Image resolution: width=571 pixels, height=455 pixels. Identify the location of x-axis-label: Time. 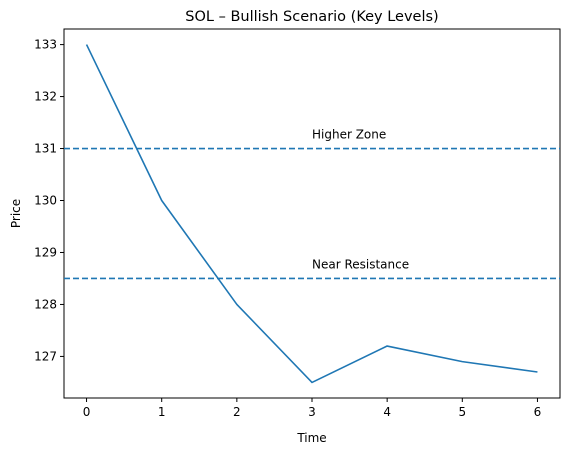
(311, 438).